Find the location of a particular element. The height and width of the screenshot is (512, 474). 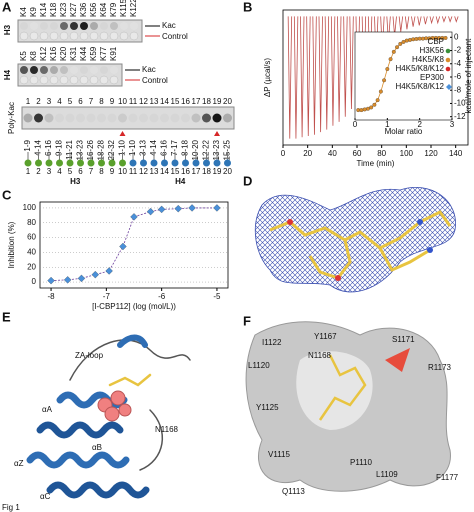

peptide-number: 4 is located at coordinates (59, 171).